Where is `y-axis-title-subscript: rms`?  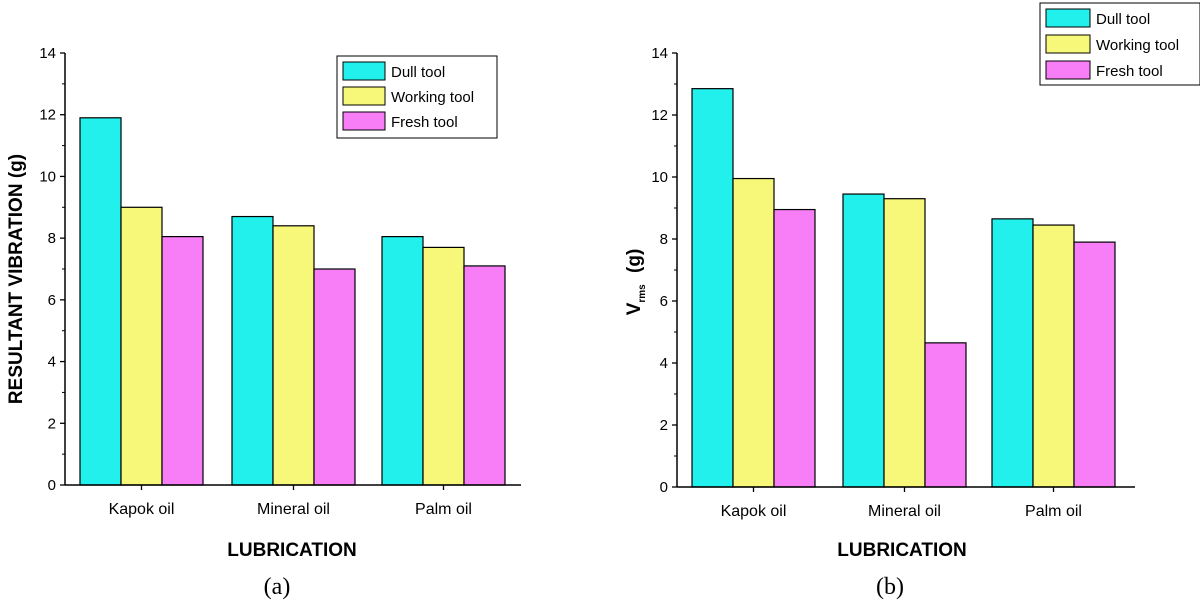
y-axis-title-subscript: rms is located at coordinates (642, 293).